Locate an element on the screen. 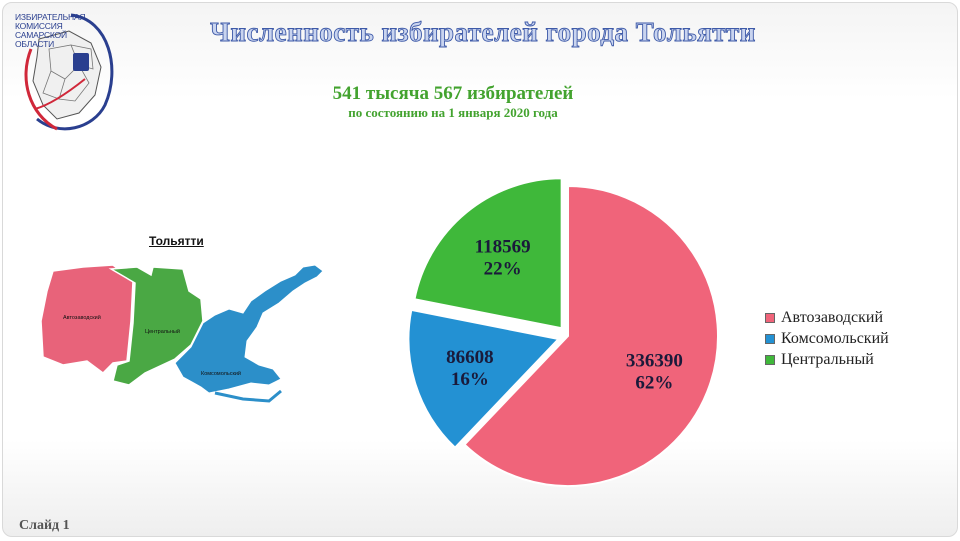  election-commission-logo: ИЗБИРАТЕЛЬНАЯ КОМИССИЯ САМАРСКОЙ ОБЛАСТИ is located at coordinates (65, 74).